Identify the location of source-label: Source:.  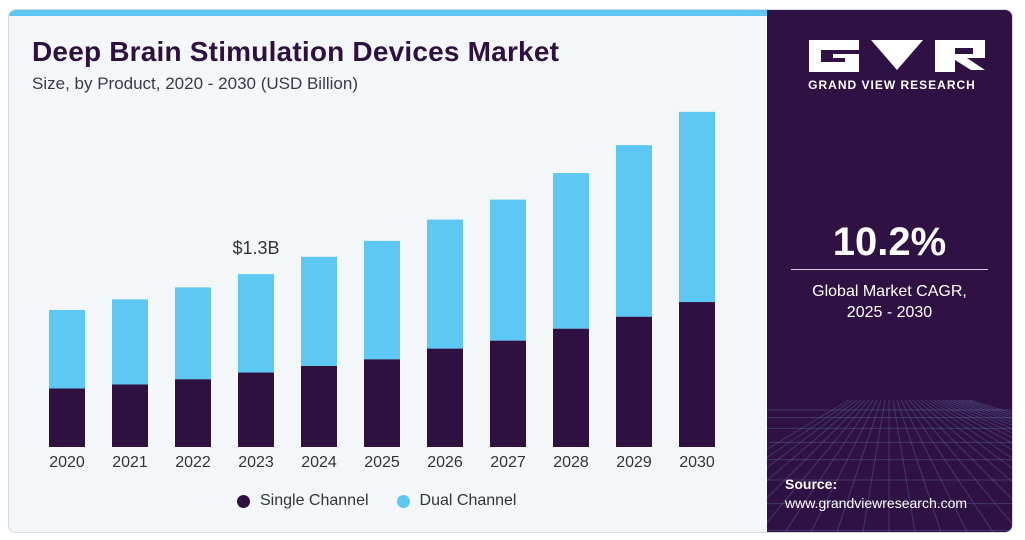
(811, 484).